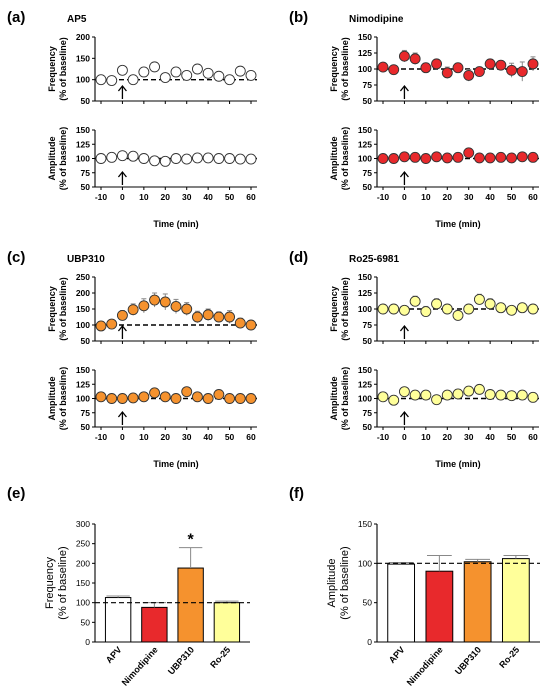  I want to click on x-tick-label: 20, so click(448, 197).